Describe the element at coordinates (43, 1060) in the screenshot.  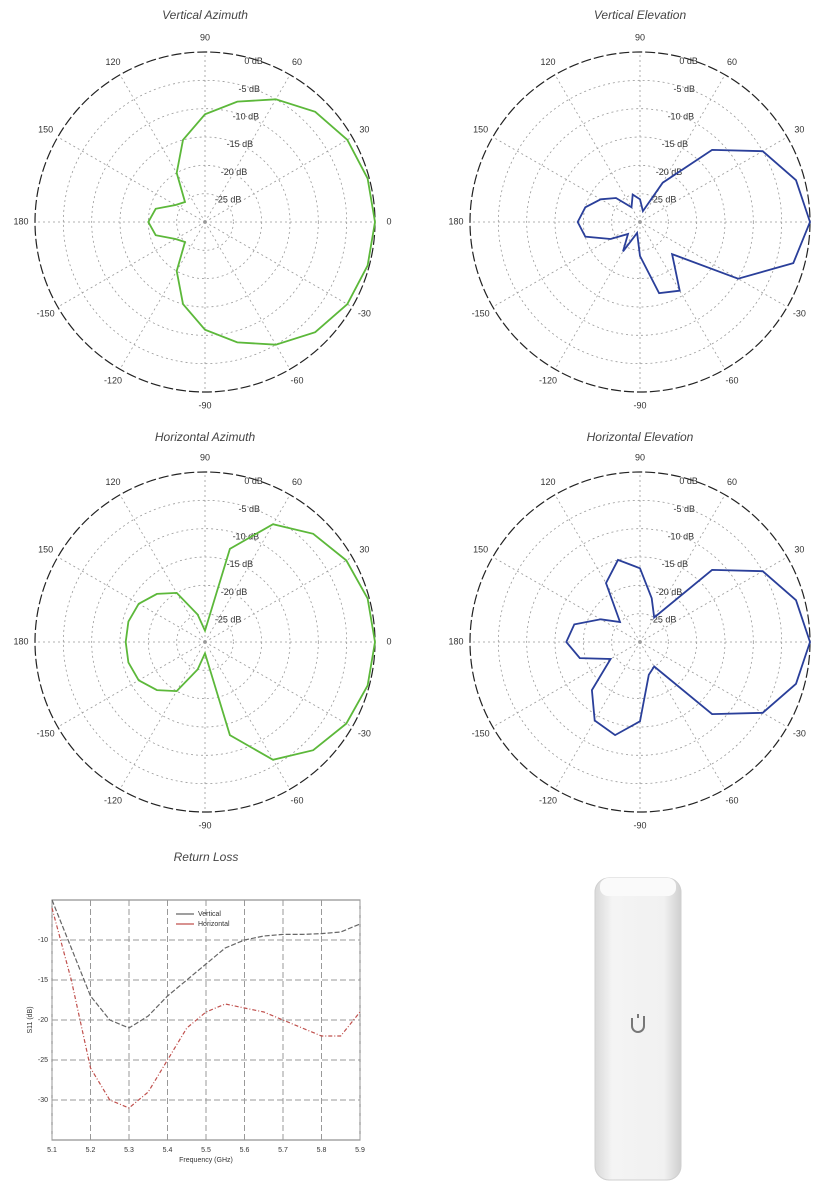
I see `y-tick-label: -25` at that location.